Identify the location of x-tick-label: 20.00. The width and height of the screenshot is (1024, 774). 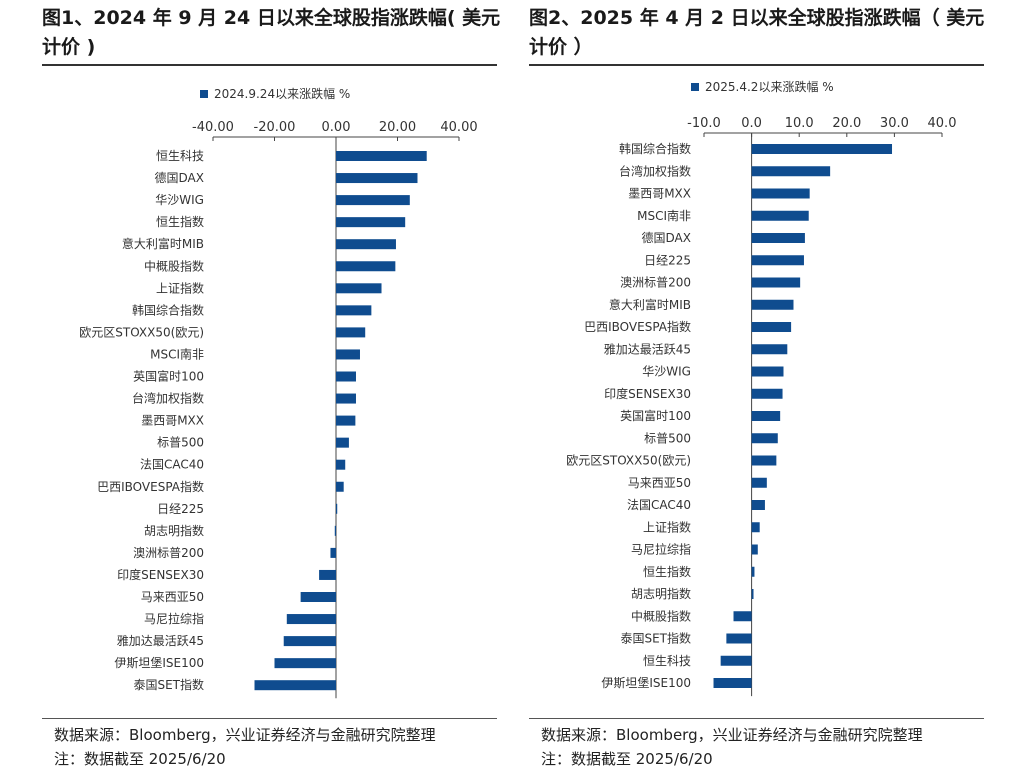
(397, 127).